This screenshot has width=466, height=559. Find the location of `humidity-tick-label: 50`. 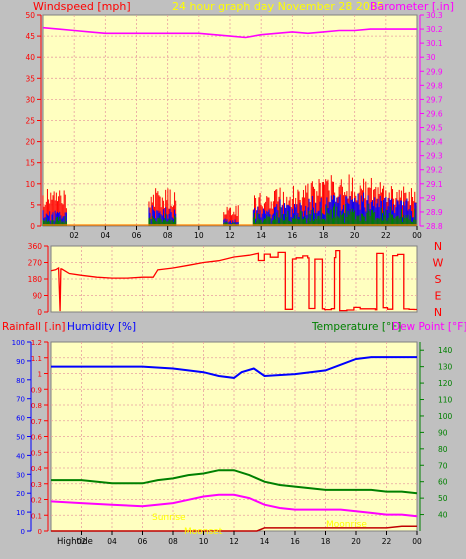

humidity-tick-label: 50 is located at coordinates (20, 438).